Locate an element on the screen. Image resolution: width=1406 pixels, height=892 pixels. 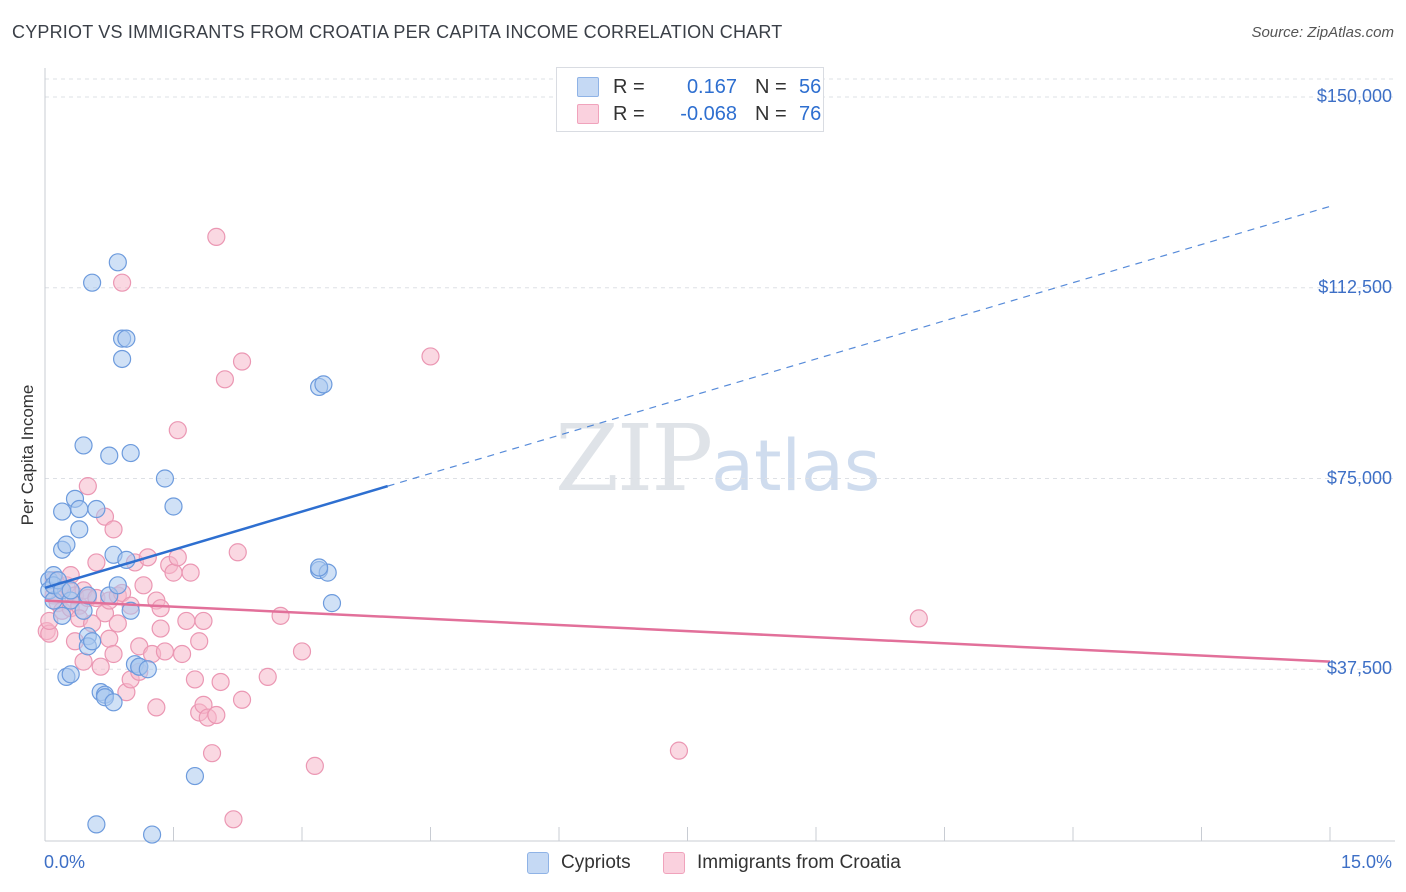
croatia-swatch is located at coordinates (674, 863).